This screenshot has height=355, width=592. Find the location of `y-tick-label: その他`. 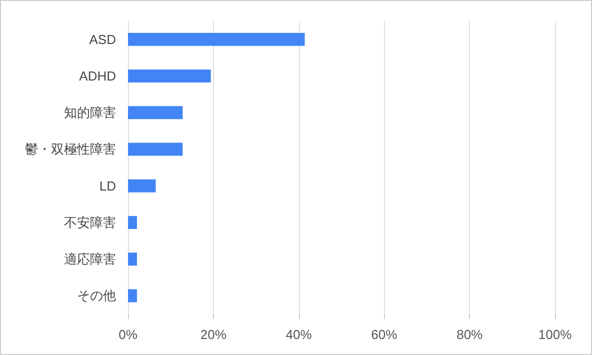

y-tick-label: その他 is located at coordinates (96, 296).